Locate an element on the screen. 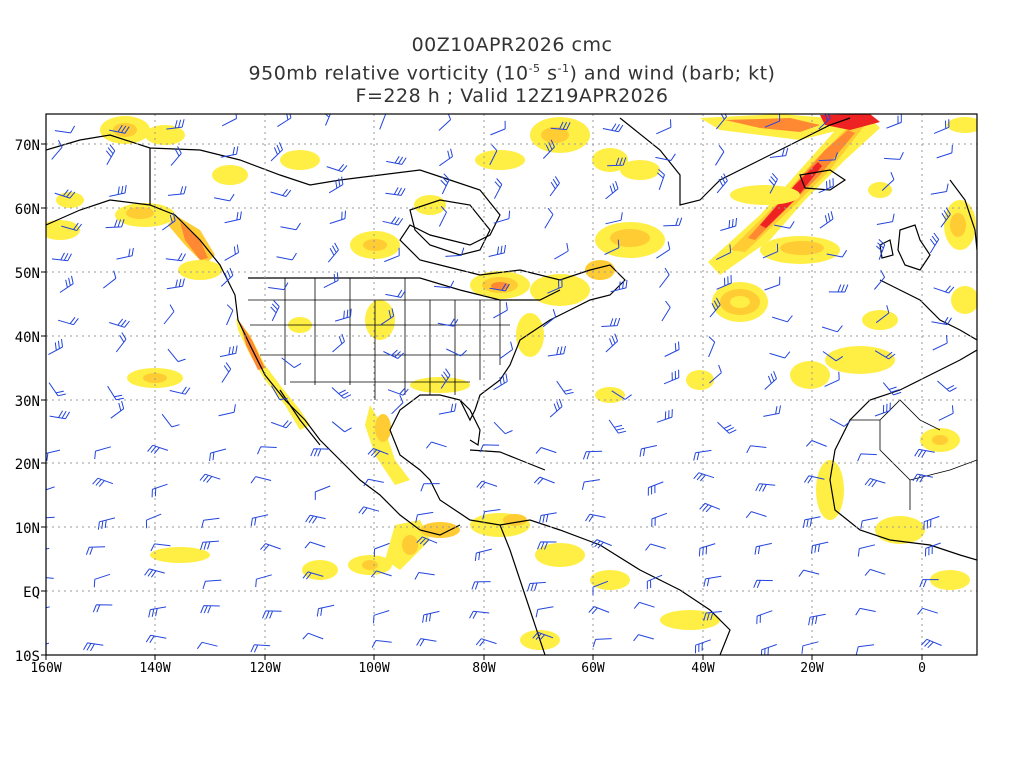 This screenshot has width=1024, height=768. lat-label-70n: 70N is located at coordinates (27, 146).